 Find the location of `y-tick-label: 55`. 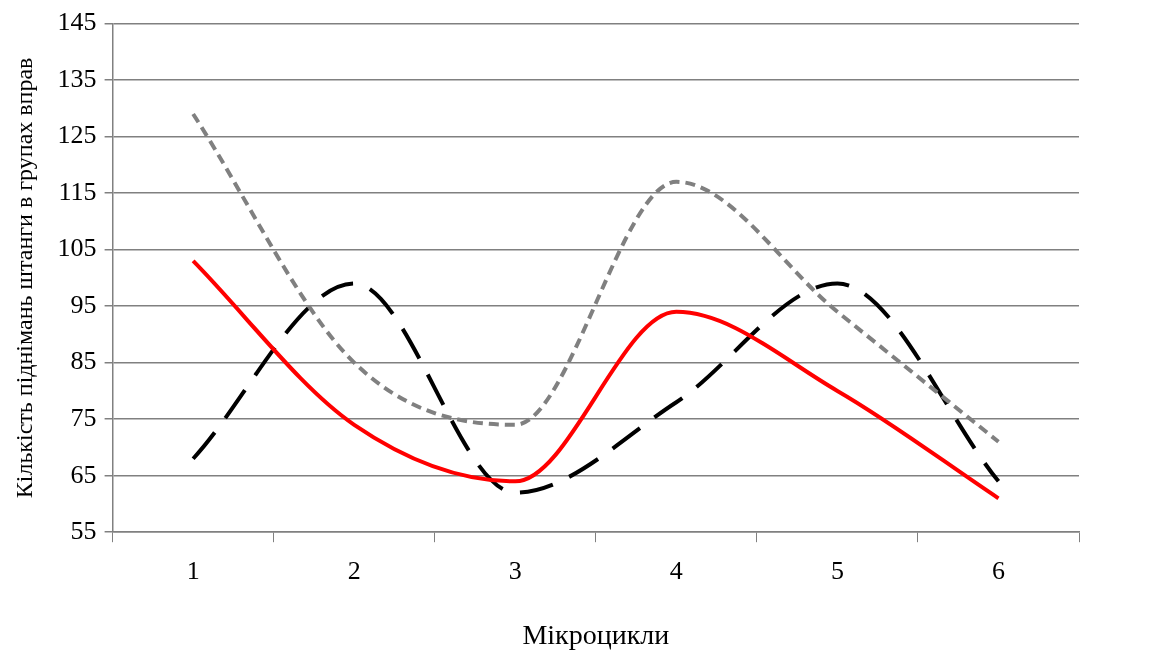

y-tick-label: 55 is located at coordinates (83, 531).